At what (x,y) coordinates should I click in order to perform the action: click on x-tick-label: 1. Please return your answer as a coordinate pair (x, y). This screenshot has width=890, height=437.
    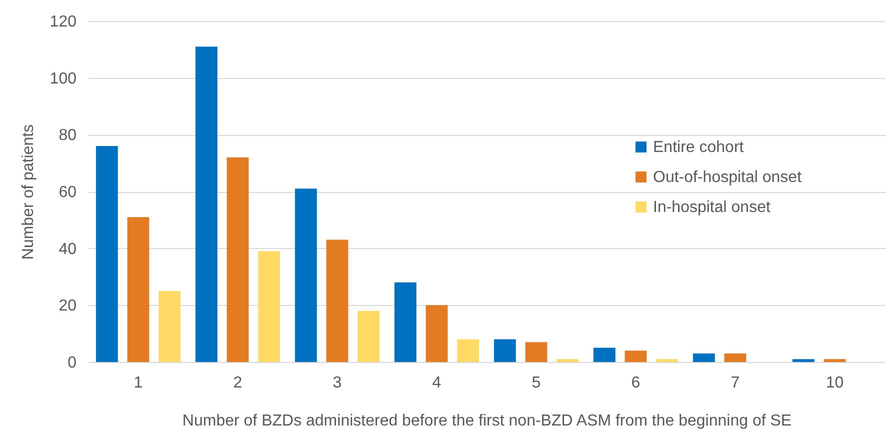
    Looking at the image, I should click on (138, 383).